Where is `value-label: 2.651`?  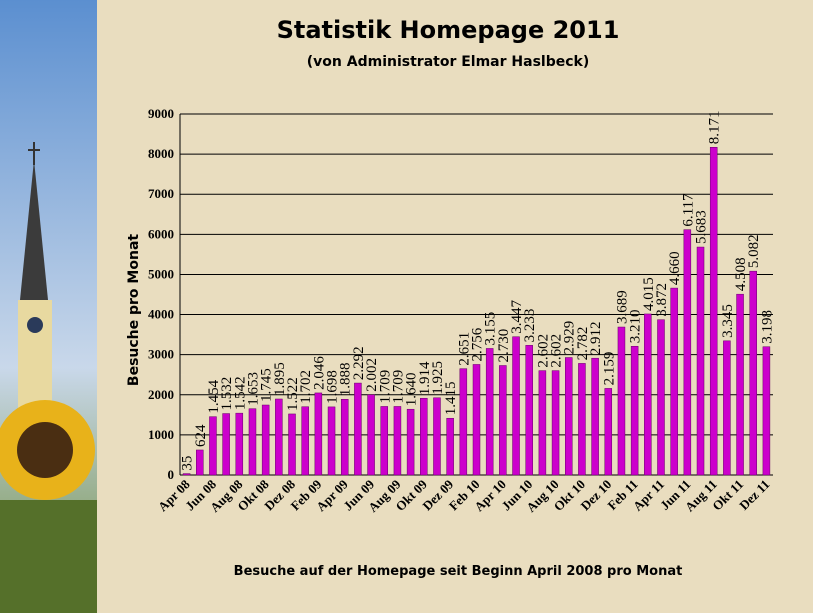
value-label: 2.651 is located at coordinates (464, 349).